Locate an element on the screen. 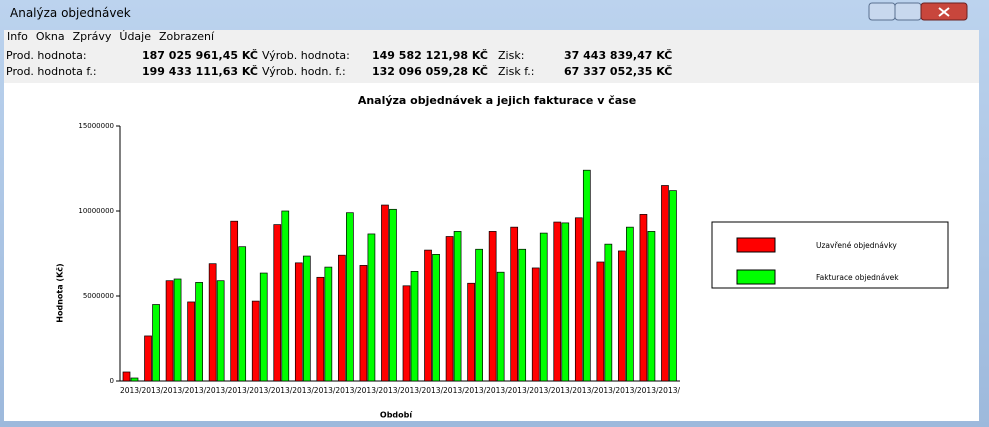 The width and height of the screenshot is (989, 427). menu-bar: Info Okna Zprávy Údaje Zobrazení is located at coordinates (491, 37).